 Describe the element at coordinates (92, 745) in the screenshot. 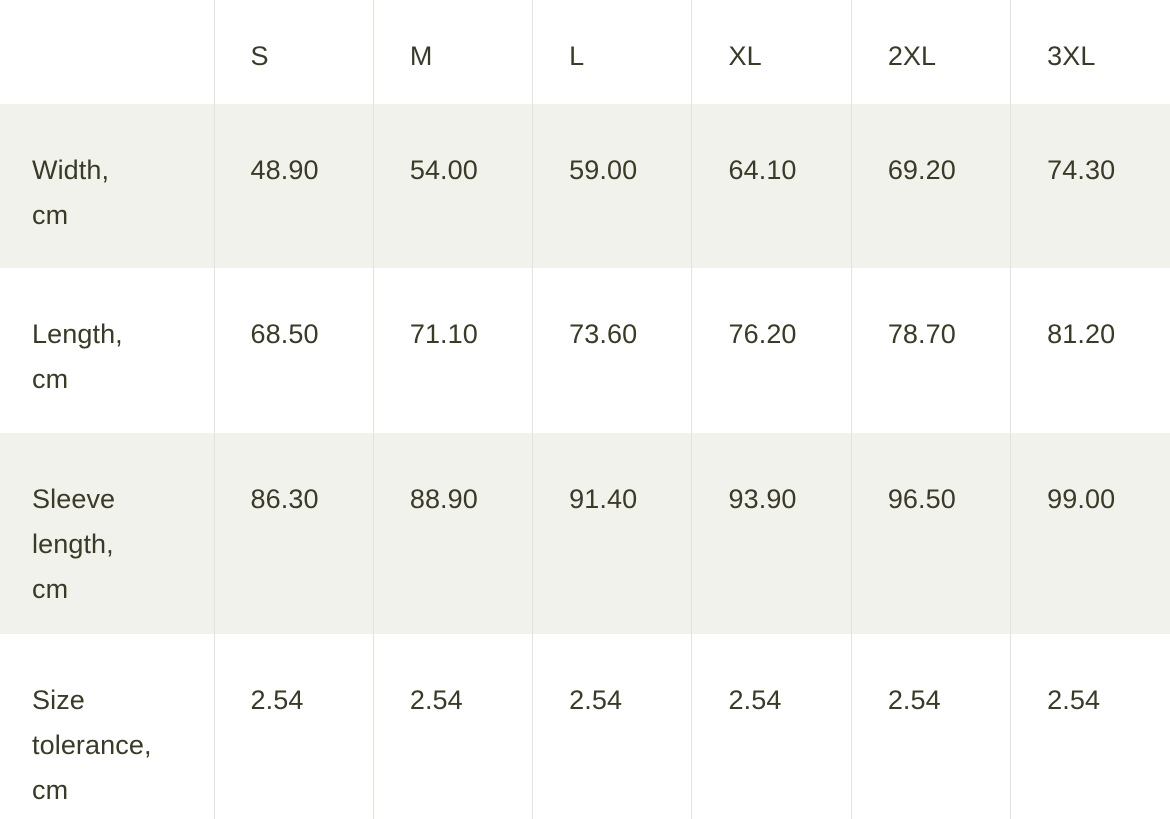

I see `row-label-size-tolerance-text: Size tolerance, cm` at that location.